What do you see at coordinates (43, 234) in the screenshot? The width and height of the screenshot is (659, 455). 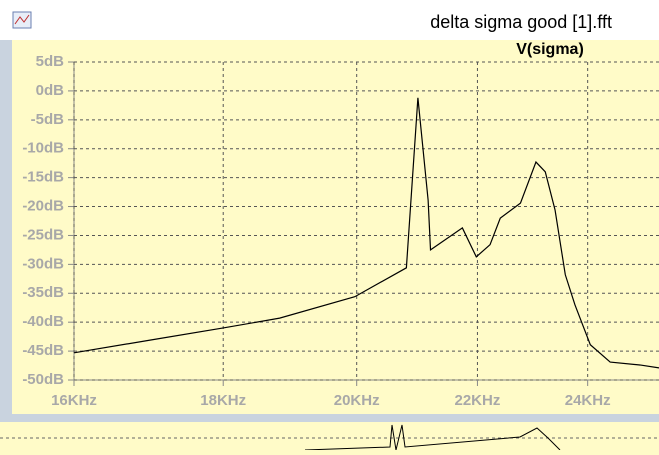 I see `y-tick-label: -25dB` at bounding box center [43, 234].